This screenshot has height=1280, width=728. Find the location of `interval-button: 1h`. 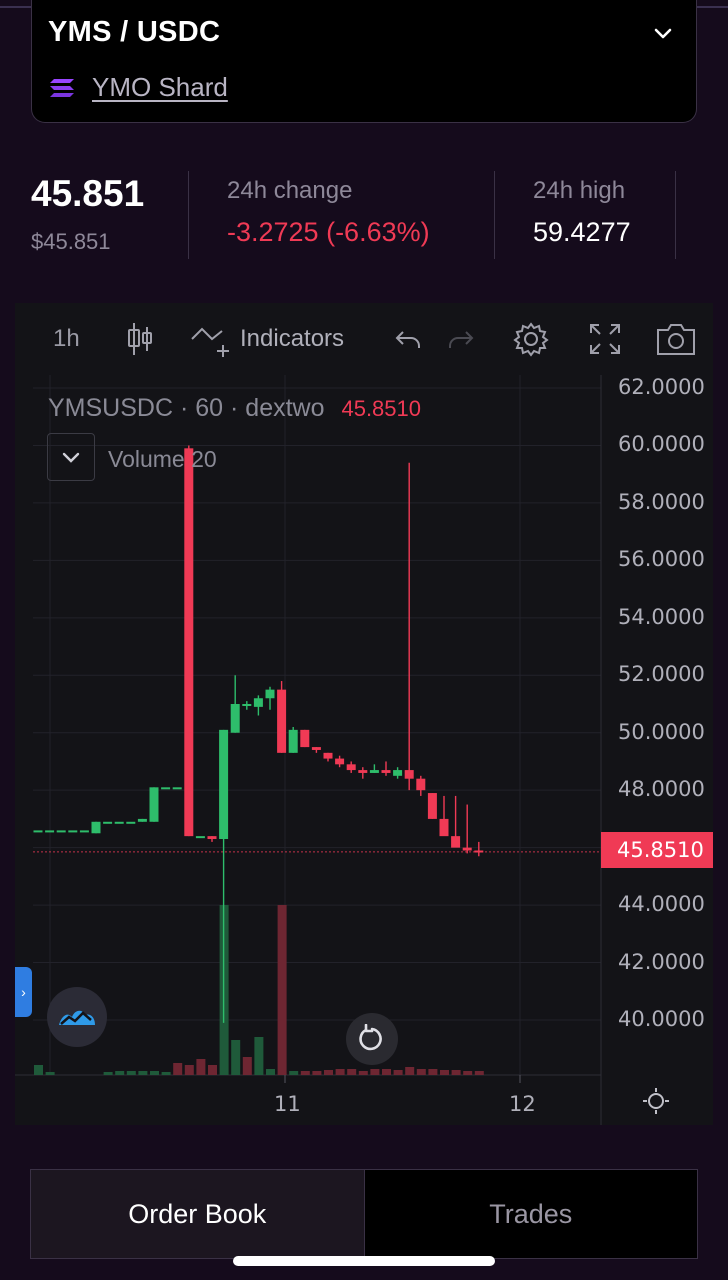

interval-button: 1h is located at coordinates (66, 339).